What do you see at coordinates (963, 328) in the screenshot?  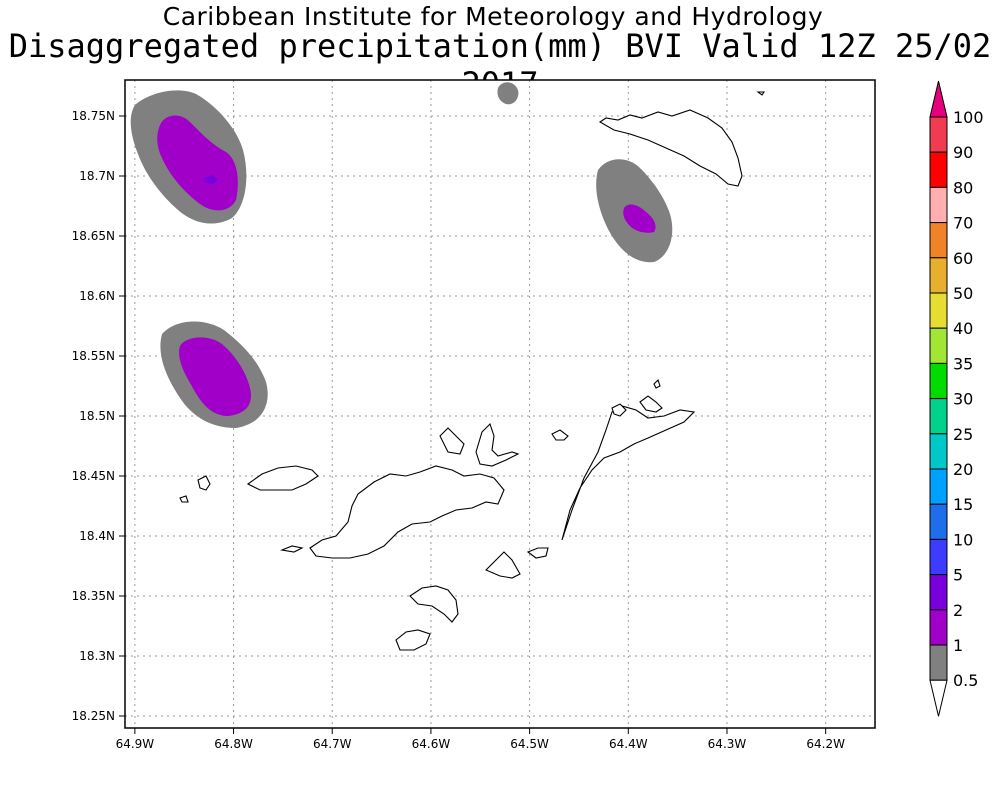 I see `colorbar-label: 40` at bounding box center [963, 328].